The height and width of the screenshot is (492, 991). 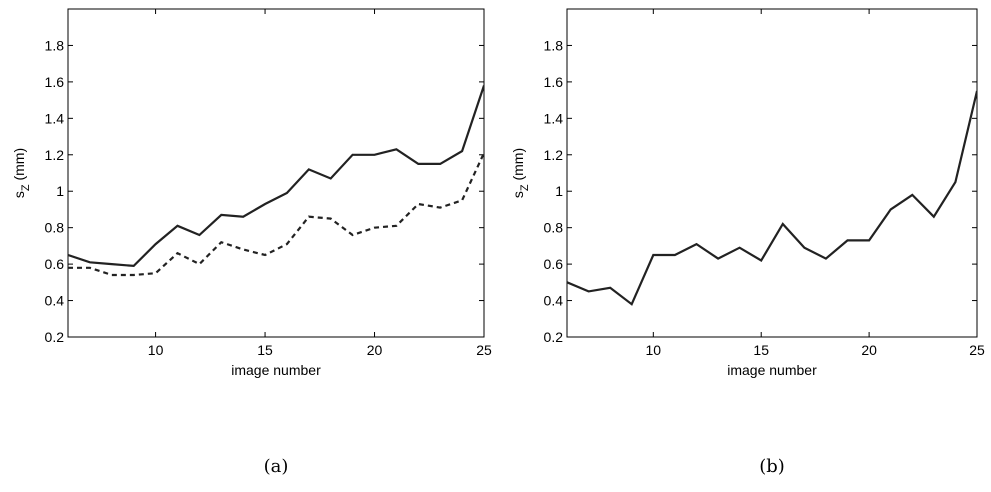 What do you see at coordinates (276, 466) in the screenshot?
I see `panel-caption: (a)` at bounding box center [276, 466].